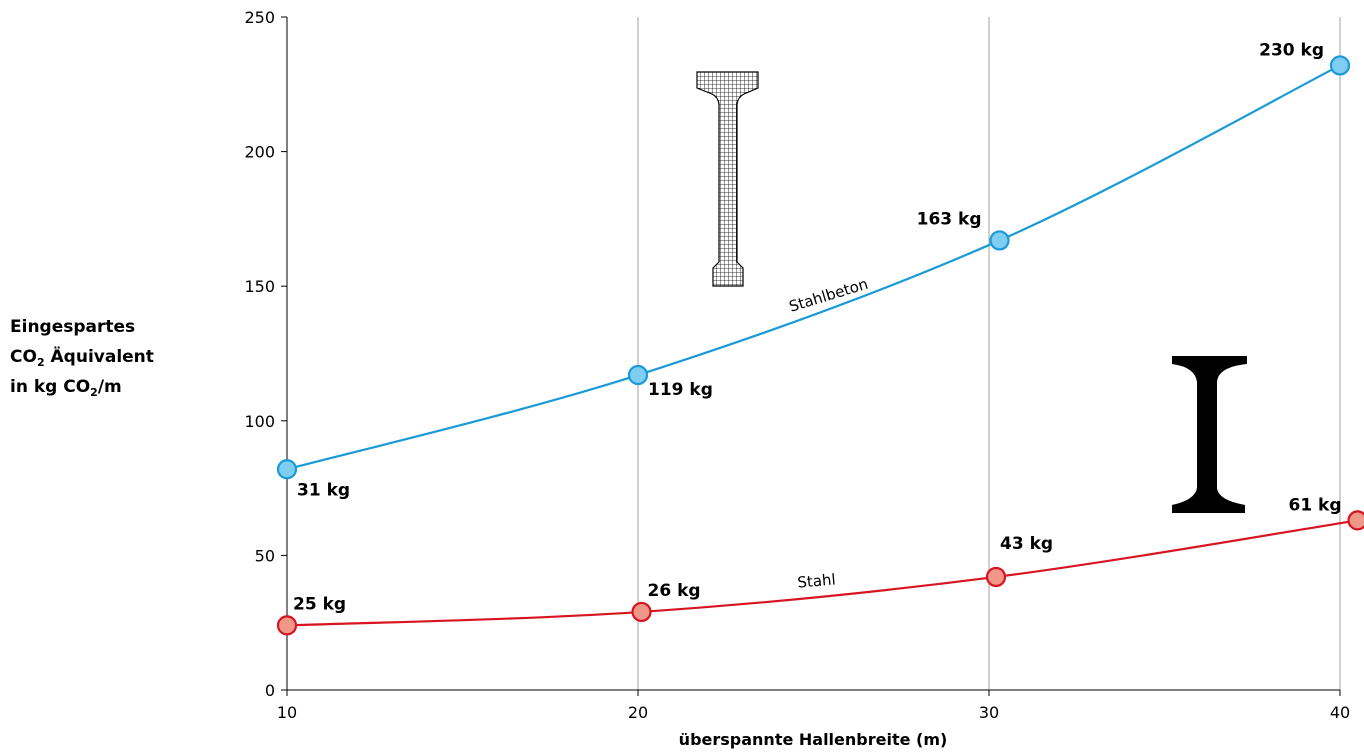 This screenshot has height=754, width=1364. What do you see at coordinates (259, 17) in the screenshot?
I see `y-tick-label: 250` at bounding box center [259, 17].